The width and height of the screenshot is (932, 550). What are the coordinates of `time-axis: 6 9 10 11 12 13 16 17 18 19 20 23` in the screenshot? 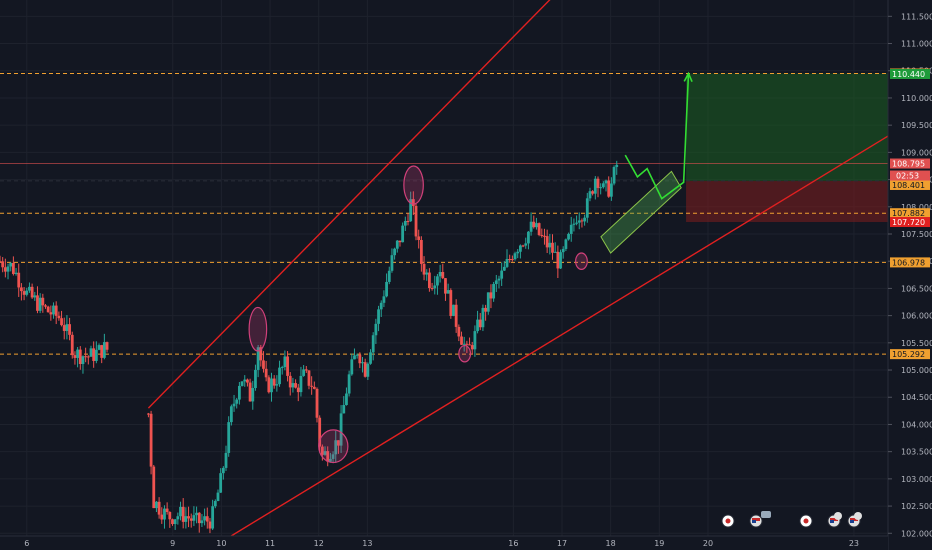 It's located at (444, 542).